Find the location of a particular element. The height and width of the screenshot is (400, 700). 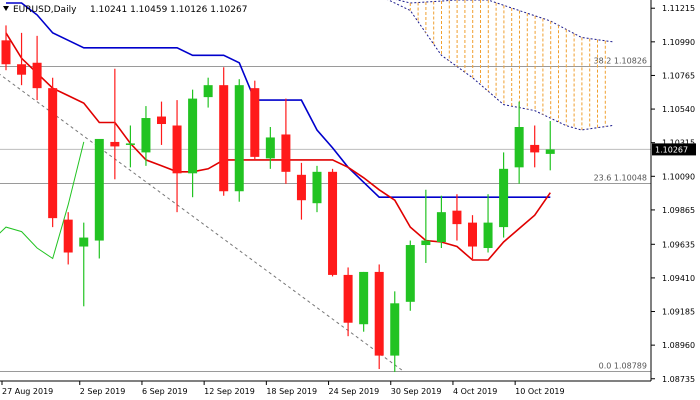

time-tick-label: 18 Sep 2019 is located at coordinates (291, 391).